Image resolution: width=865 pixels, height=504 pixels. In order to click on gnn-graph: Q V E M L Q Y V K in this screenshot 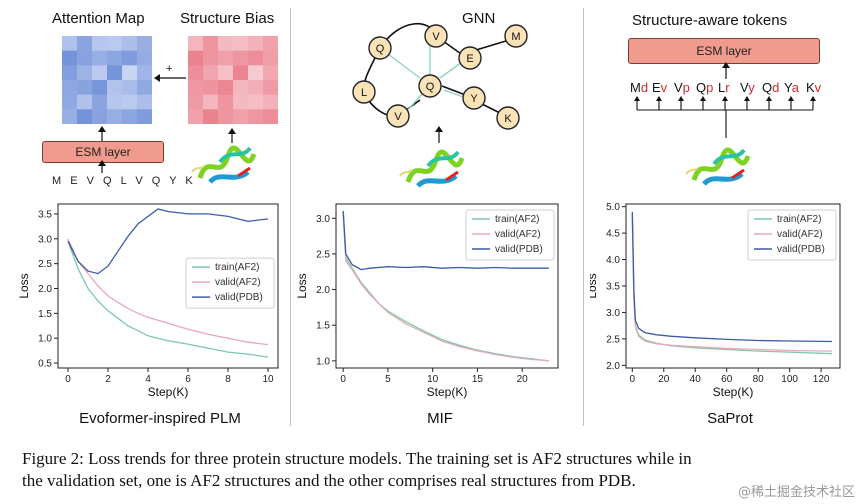, I will do `click(440, 76)`.